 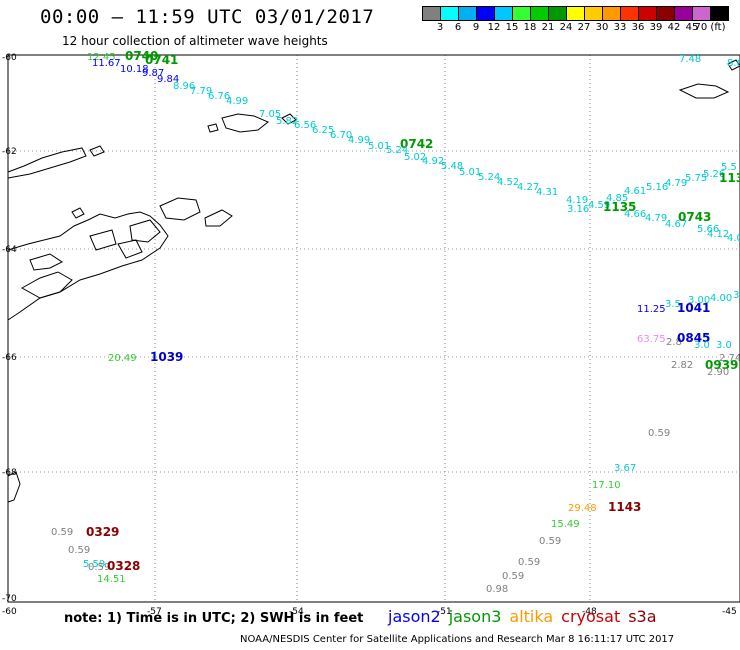 I want to click on wave-height-label: 5.48, so click(x=452, y=166).